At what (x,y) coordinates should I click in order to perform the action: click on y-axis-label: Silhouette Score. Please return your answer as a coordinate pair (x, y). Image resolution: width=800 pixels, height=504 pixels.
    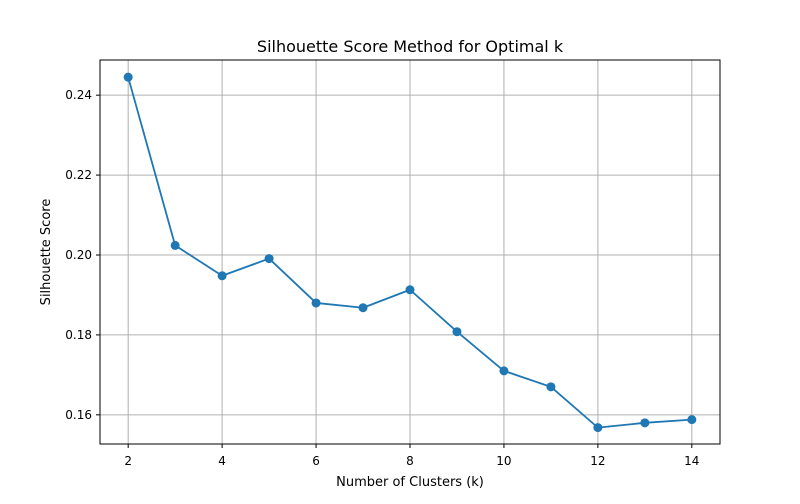
    Looking at the image, I should click on (46, 252).